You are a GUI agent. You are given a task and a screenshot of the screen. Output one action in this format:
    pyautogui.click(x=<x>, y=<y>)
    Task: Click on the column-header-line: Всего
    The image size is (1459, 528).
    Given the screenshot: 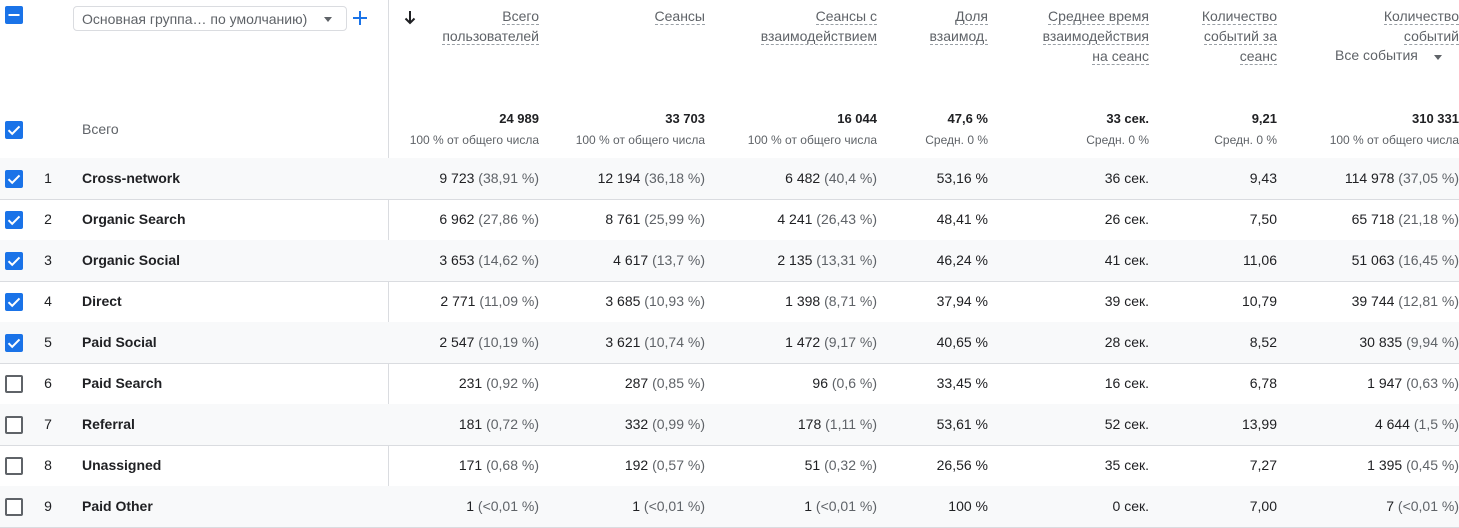 What is the action you would take?
    pyautogui.click(x=520, y=16)
    